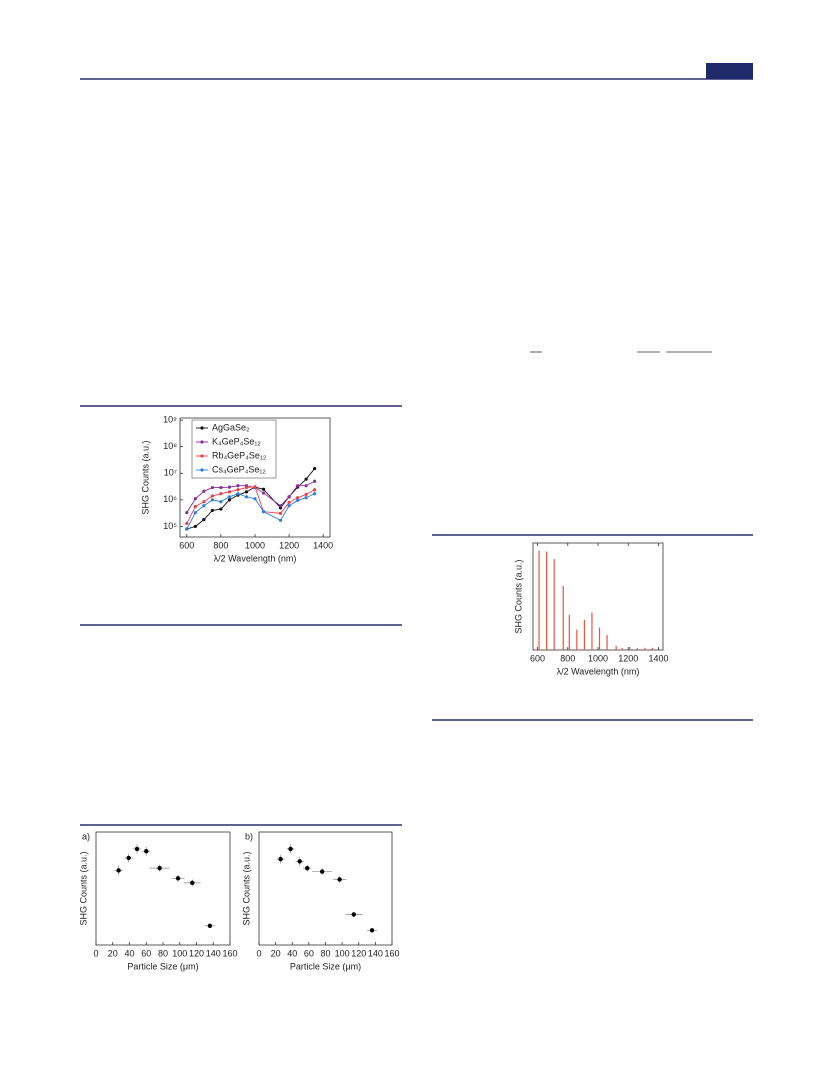 This screenshot has height=1091, width=833. What do you see at coordinates (179, 953) in the screenshot?
I see `x-tick-label: 100` at bounding box center [179, 953].